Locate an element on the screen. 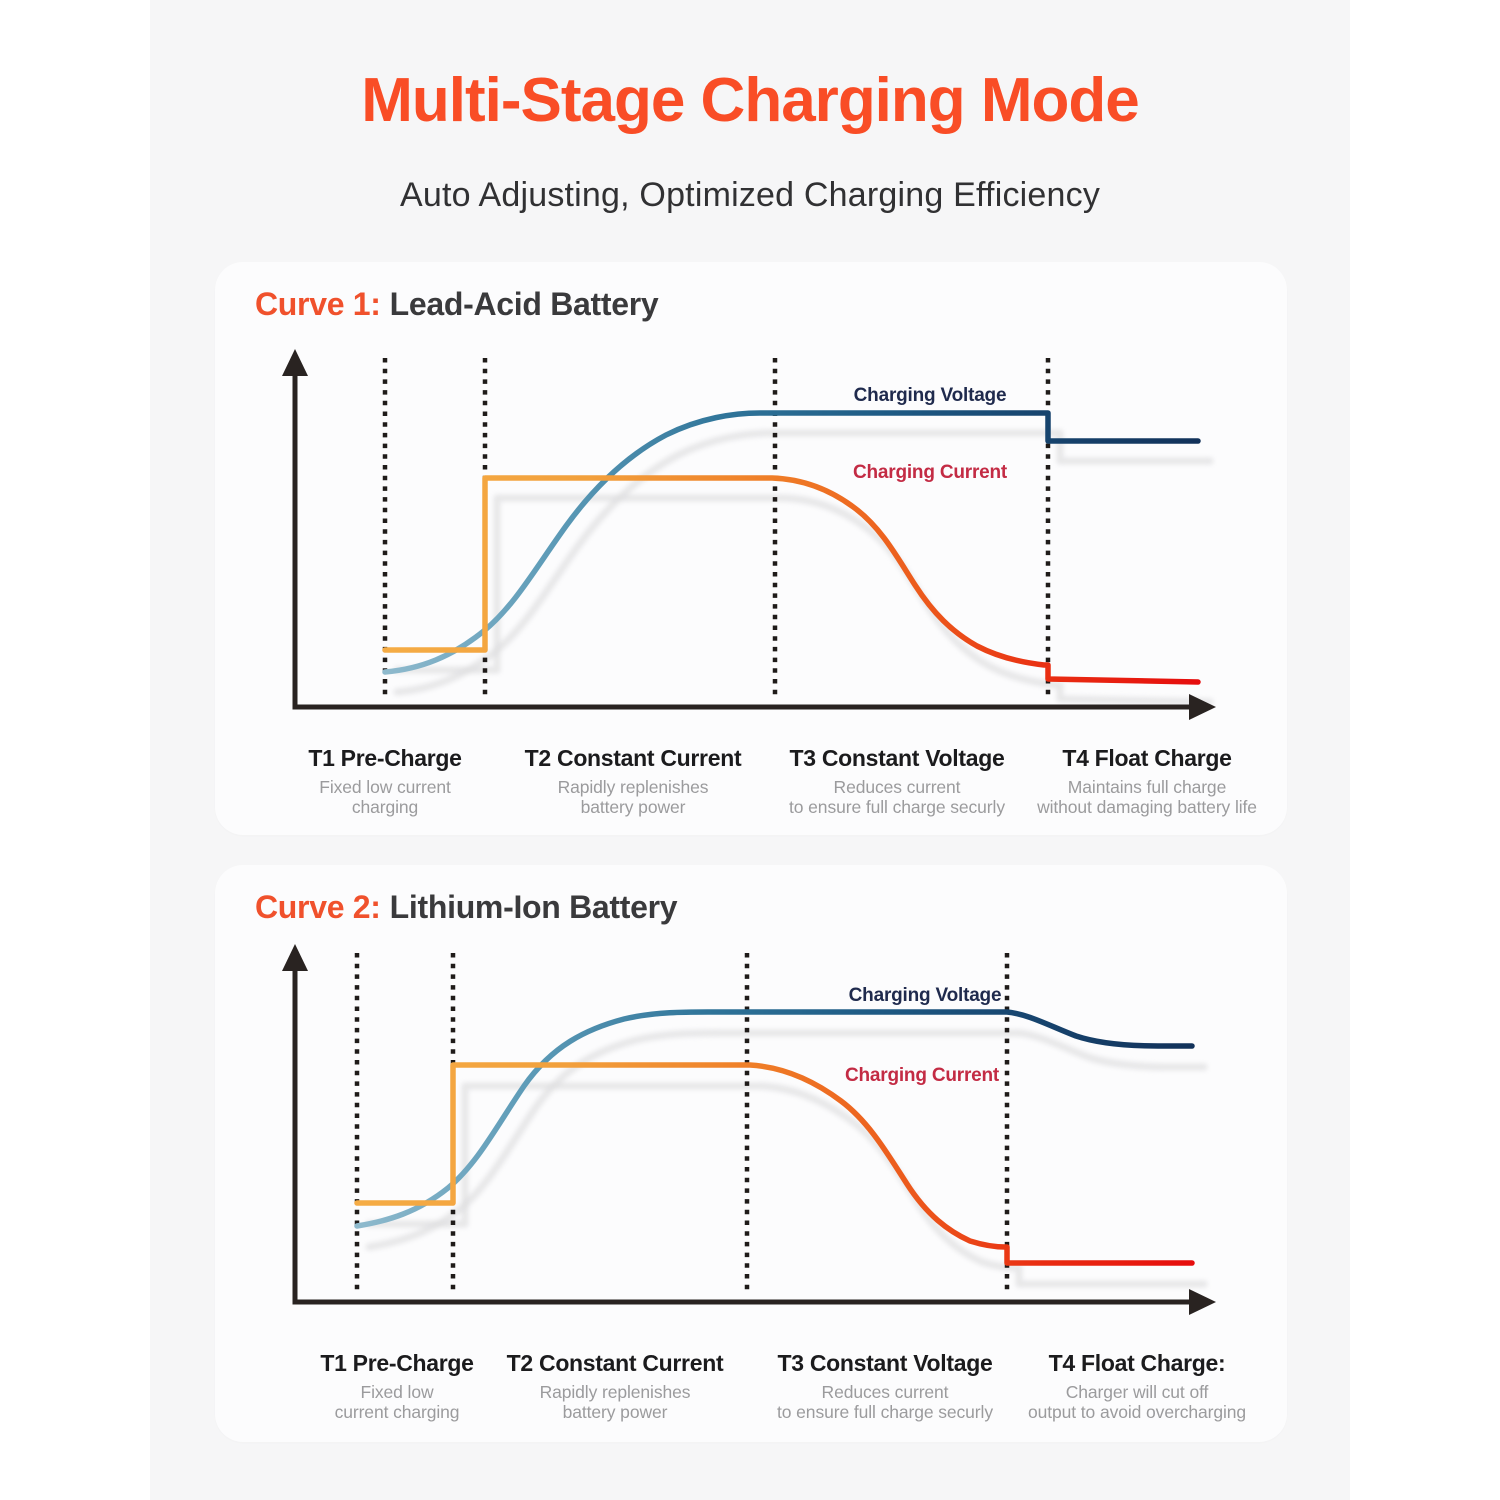  page-title: Multi-Stage Charging Mode is located at coordinates (750, 100).